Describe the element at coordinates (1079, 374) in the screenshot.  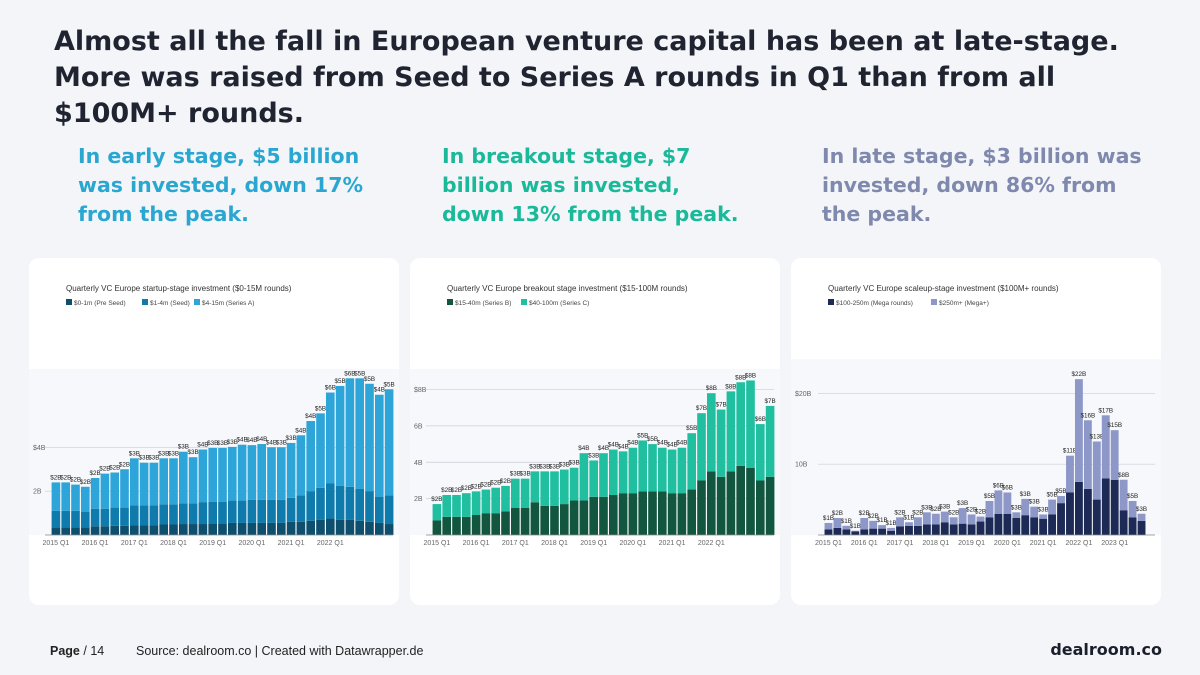
I see `data-label: $22B` at that location.